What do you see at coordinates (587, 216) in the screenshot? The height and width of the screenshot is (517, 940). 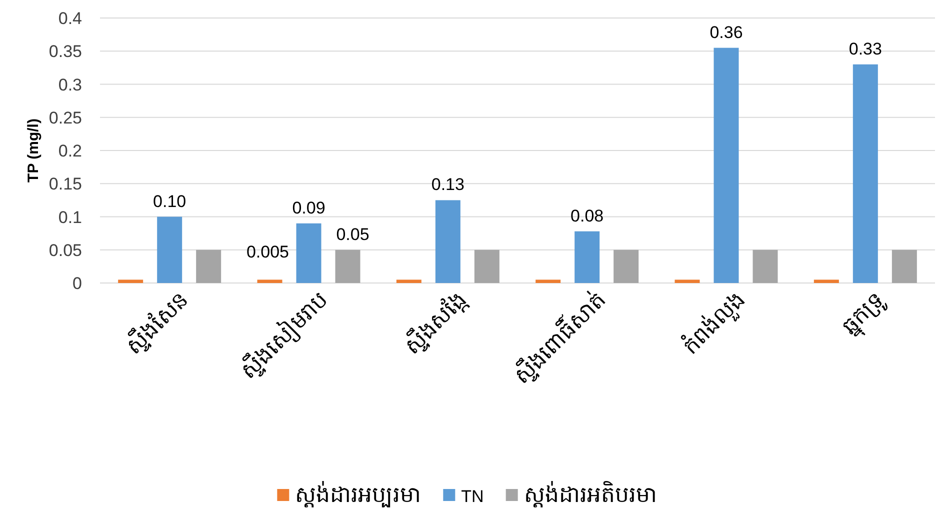 I see `data-label: 0.08` at bounding box center [587, 216].